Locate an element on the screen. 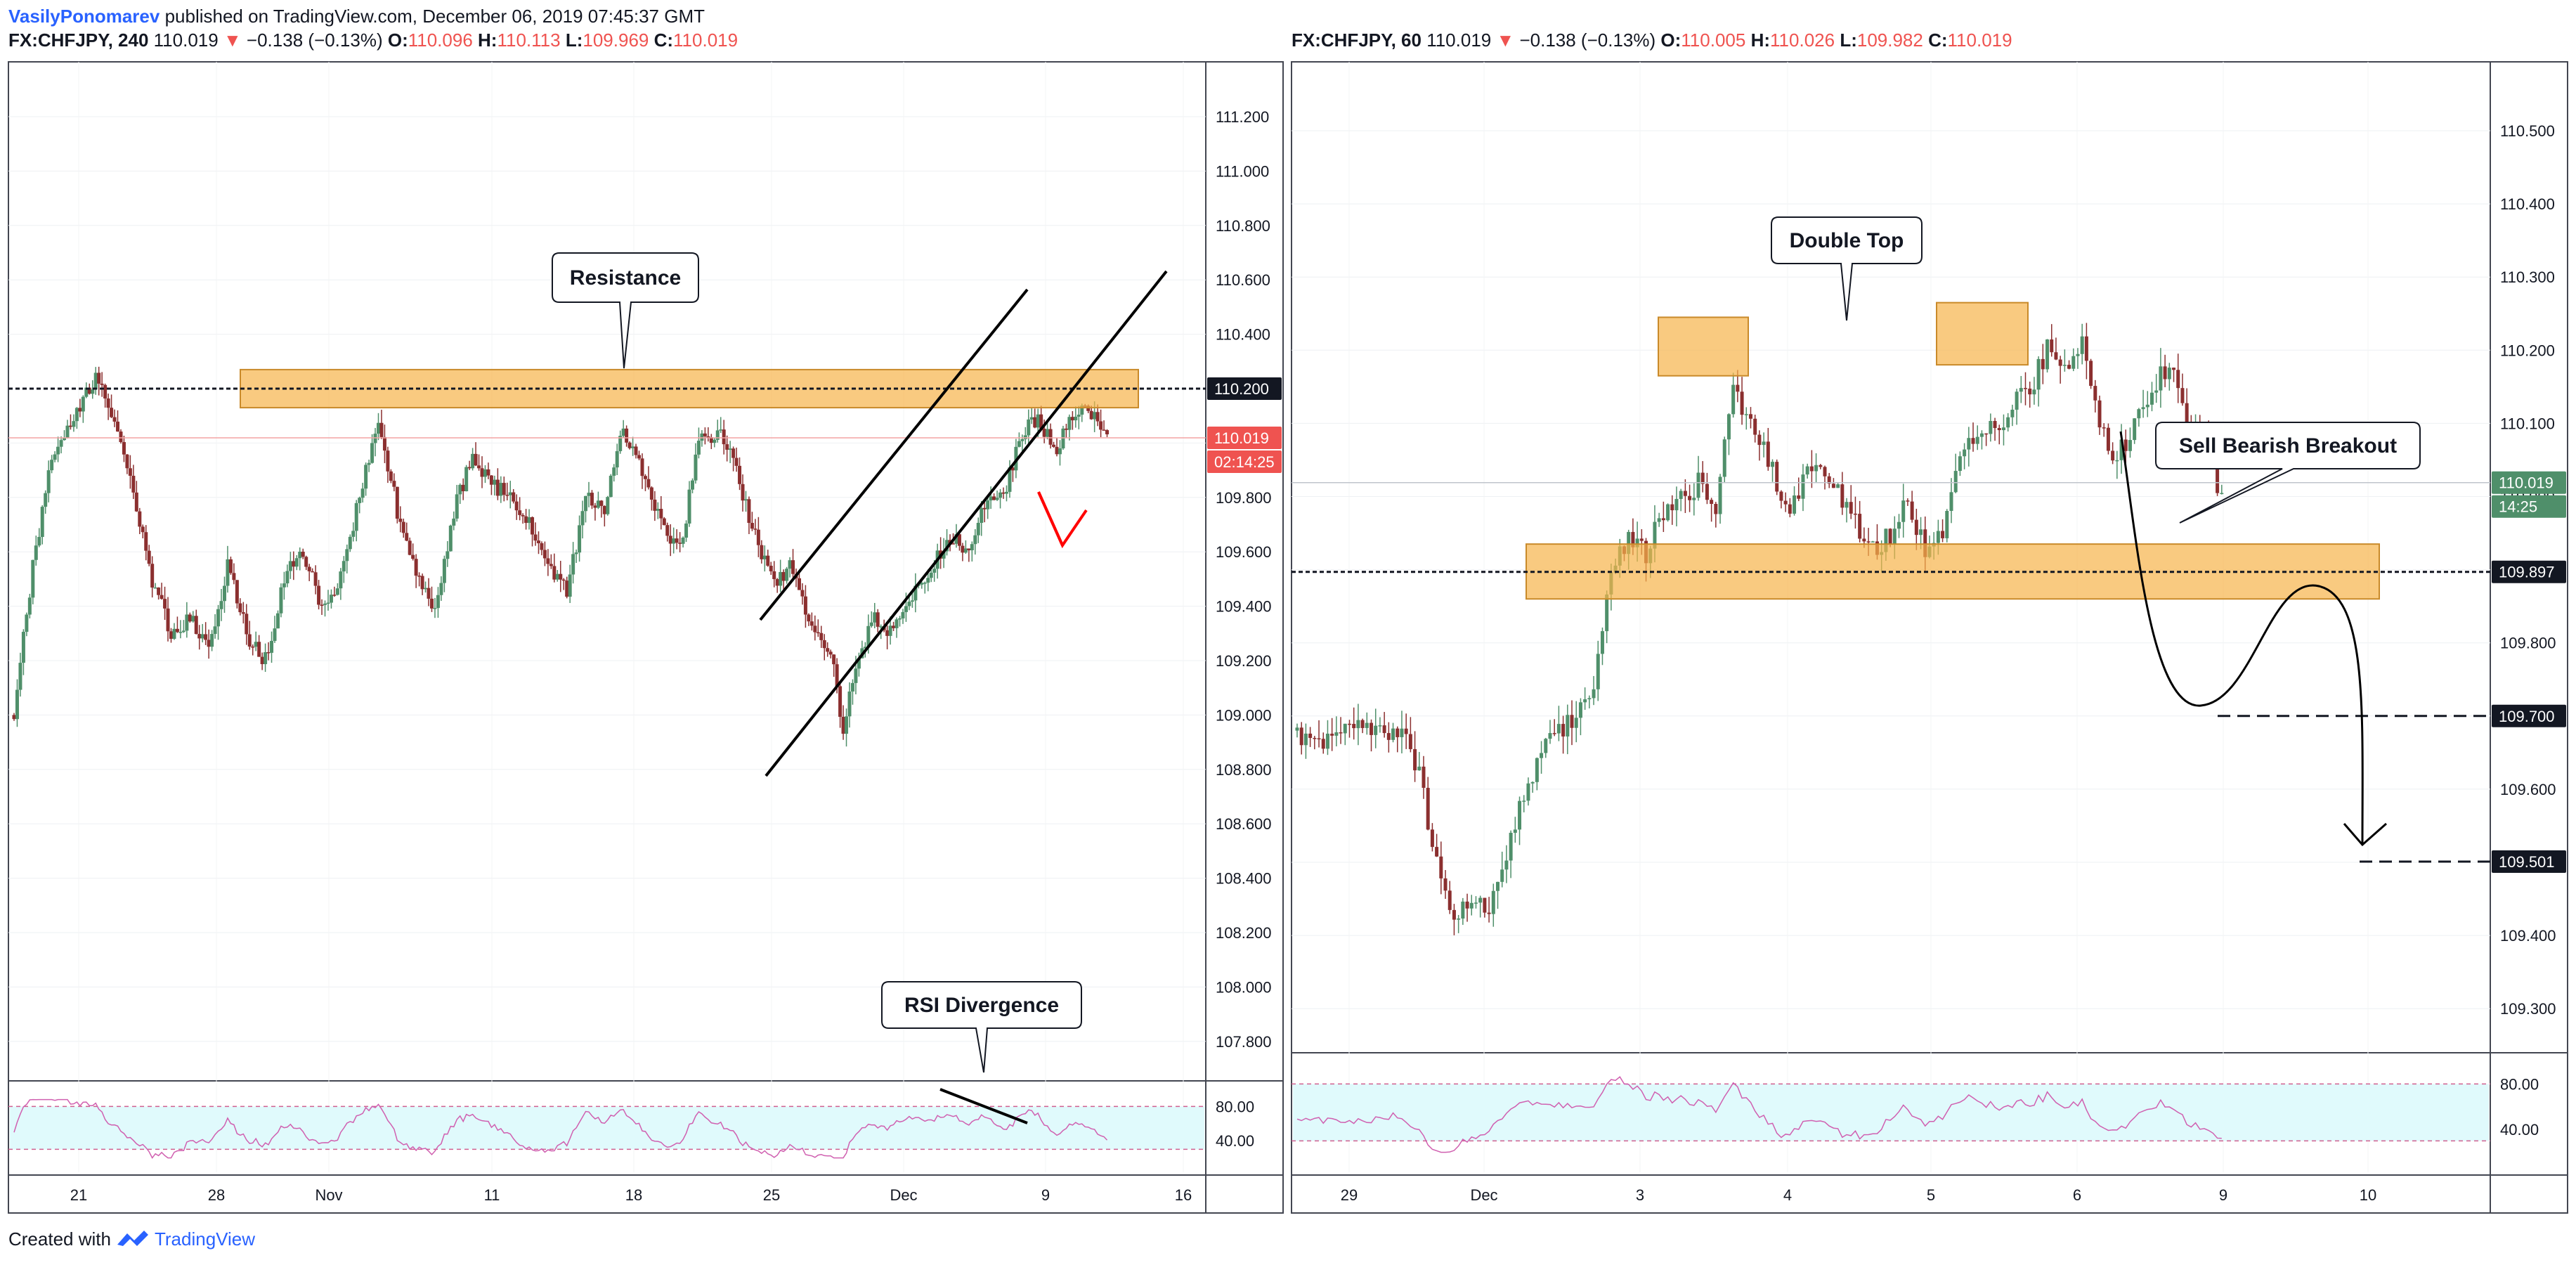  tradingview-link: TradingView is located at coordinates (205, 1239).